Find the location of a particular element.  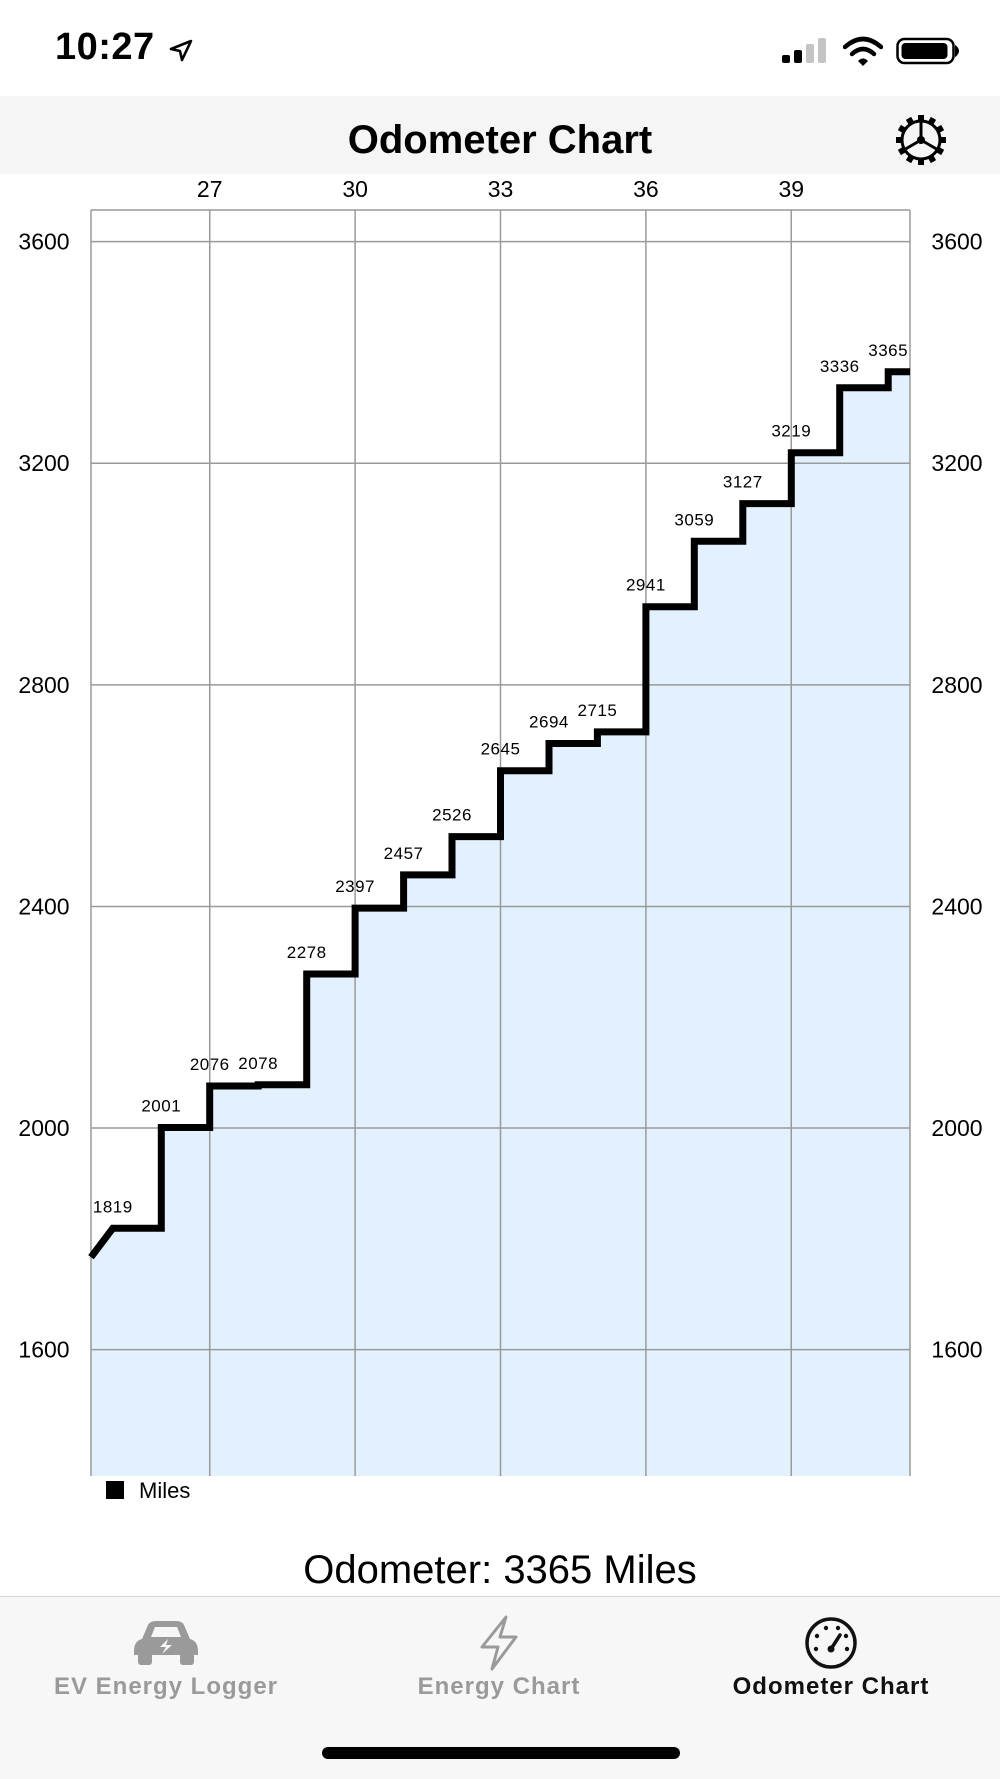

data-label: 2715 is located at coordinates (598, 710).